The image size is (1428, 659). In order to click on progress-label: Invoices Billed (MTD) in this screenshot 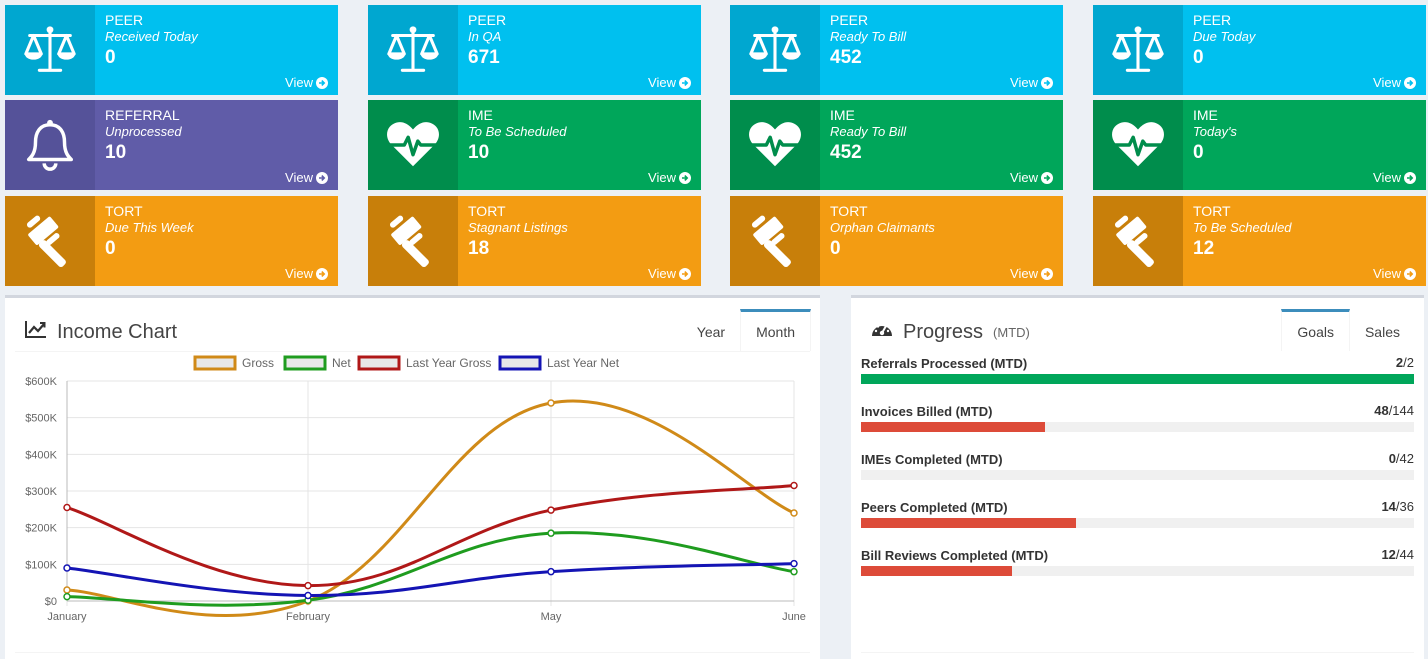, I will do `click(927, 411)`.